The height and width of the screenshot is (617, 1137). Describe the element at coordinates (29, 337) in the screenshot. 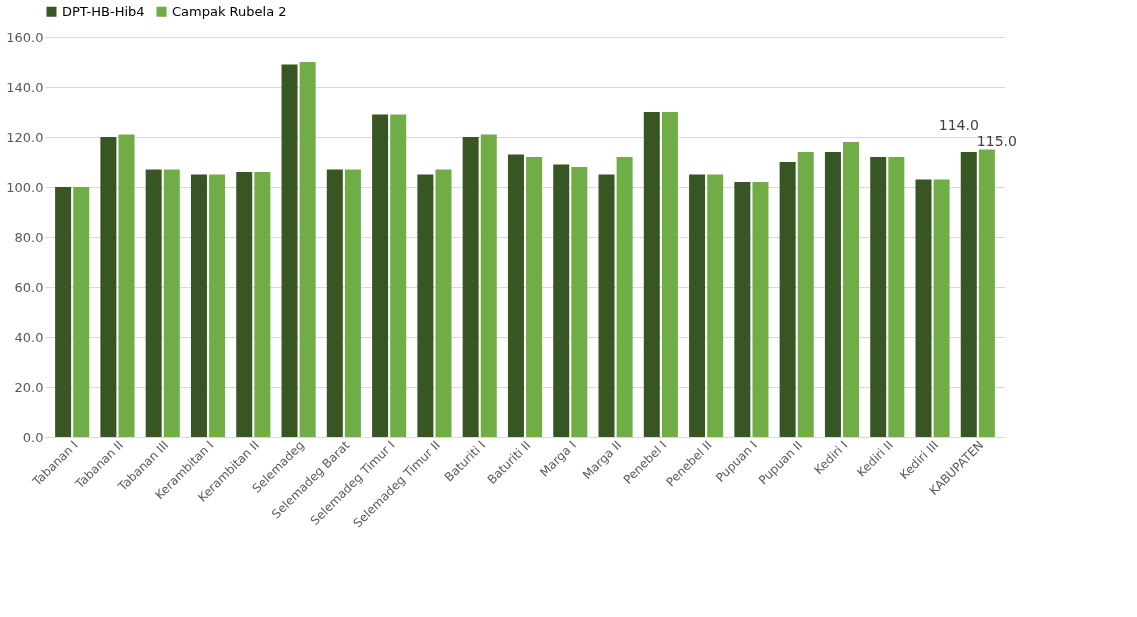

I see `y-tick-label: 40.0` at that location.